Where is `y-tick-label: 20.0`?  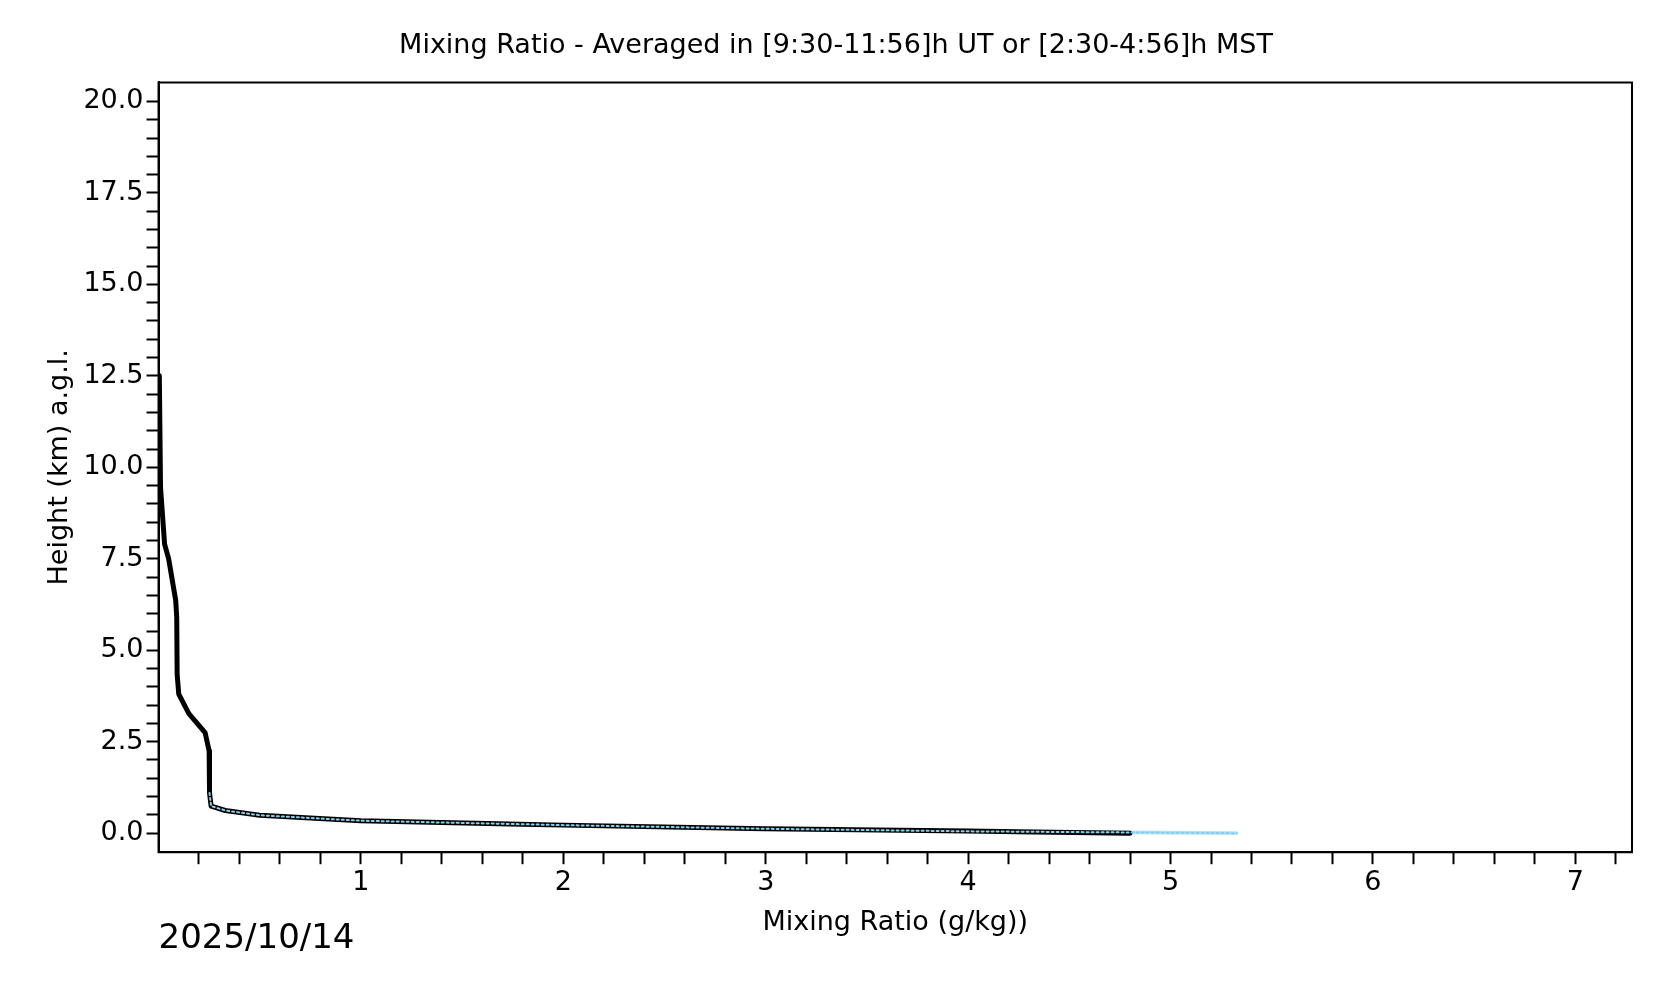 y-tick-label: 20.0 is located at coordinates (113, 99).